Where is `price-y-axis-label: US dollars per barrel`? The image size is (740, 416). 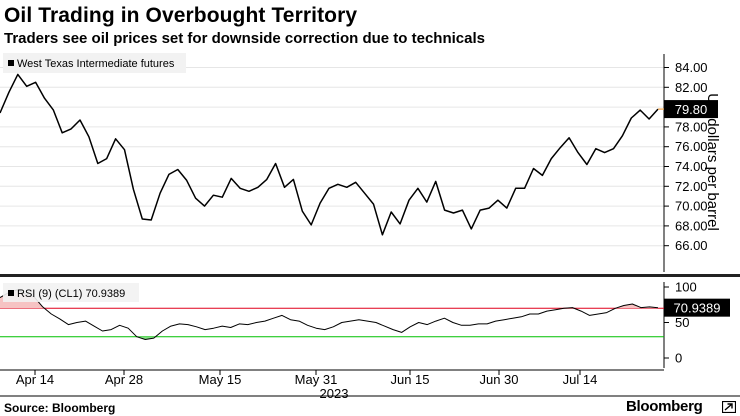
price-y-axis-label: US dollars per barrel is located at coordinates (712, 162).